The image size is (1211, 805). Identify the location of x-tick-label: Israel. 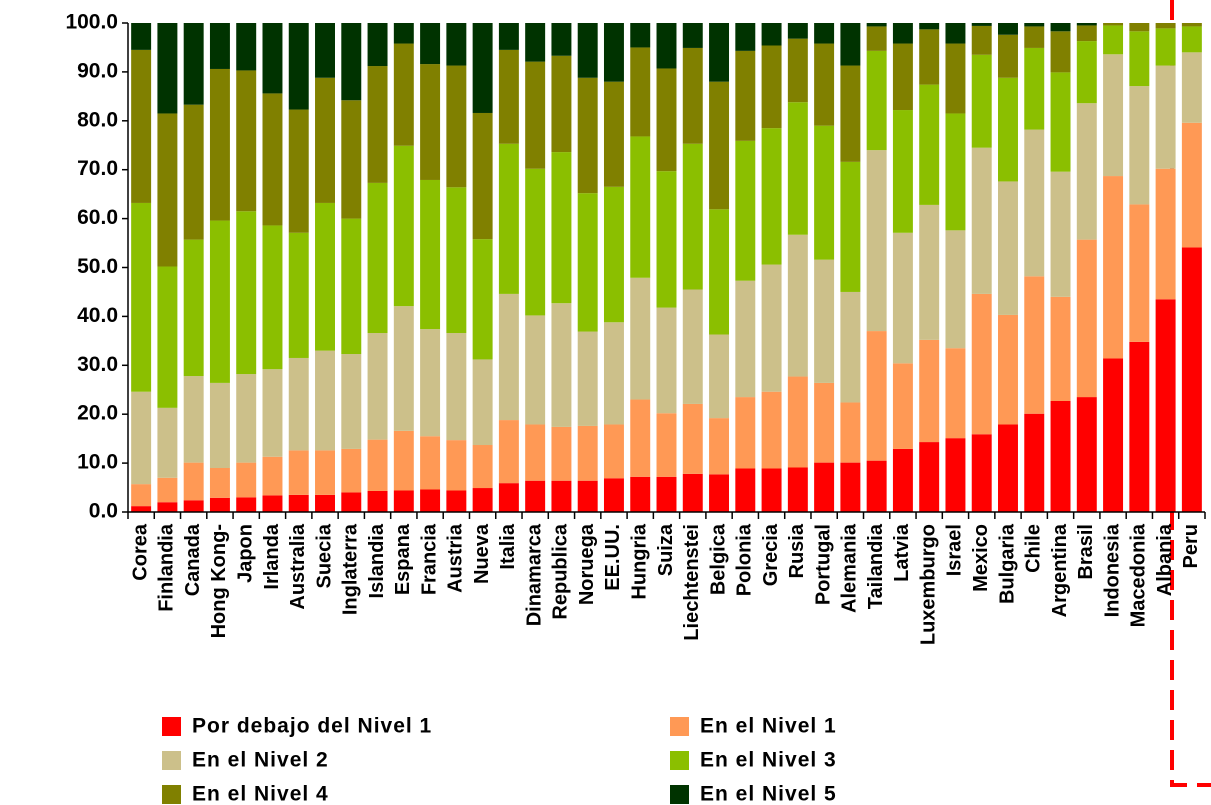
(955, 550).